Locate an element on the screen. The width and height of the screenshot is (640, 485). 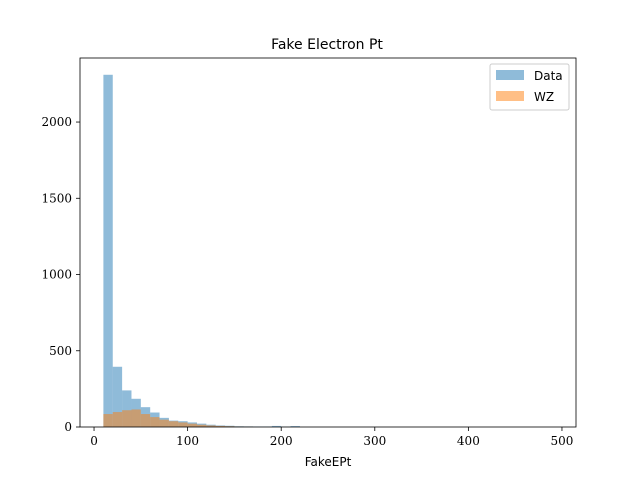
x-tick-label-2: 200 is located at coordinates (281, 441).